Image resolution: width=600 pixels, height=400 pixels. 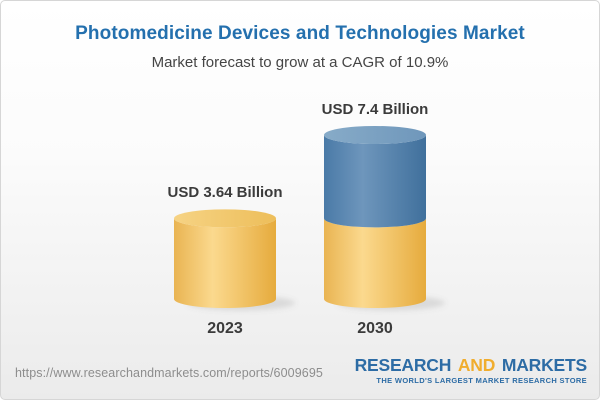 I want to click on bar-value-label-2030: USD 7.4 Billion, so click(x=375, y=109).